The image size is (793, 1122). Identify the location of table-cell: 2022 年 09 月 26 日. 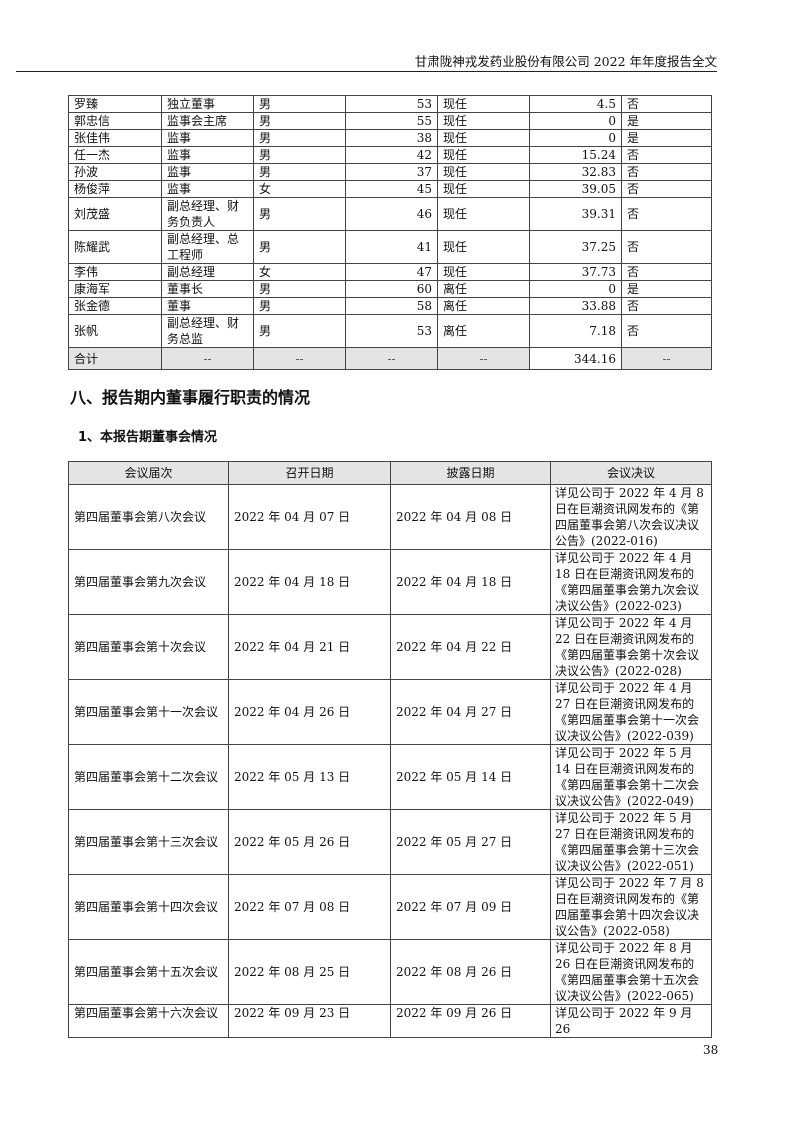
(470, 1021).